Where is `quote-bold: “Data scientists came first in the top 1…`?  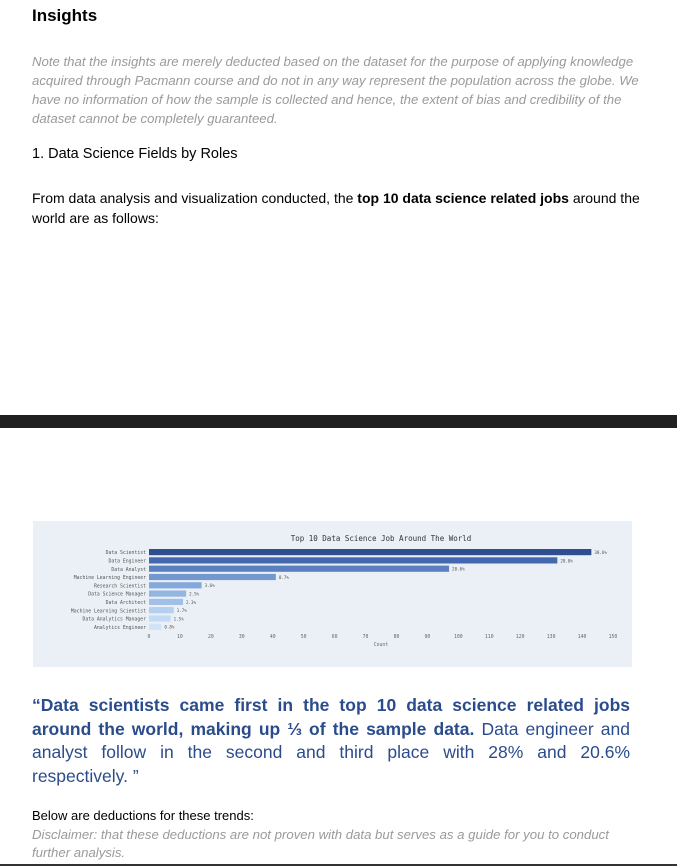 quote-bold: “Data scientists came first in the top 1… is located at coordinates (331, 717).